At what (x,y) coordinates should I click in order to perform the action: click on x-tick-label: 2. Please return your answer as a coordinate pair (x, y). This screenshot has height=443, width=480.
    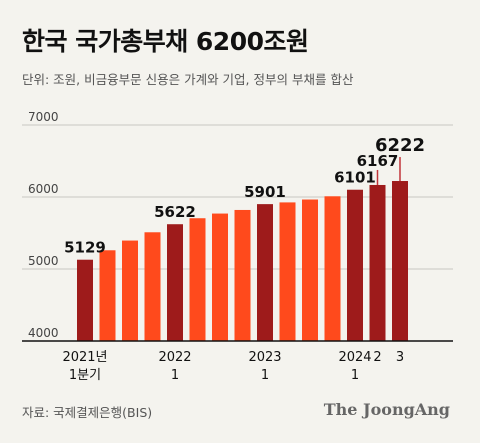
    Looking at the image, I should click on (377, 357).